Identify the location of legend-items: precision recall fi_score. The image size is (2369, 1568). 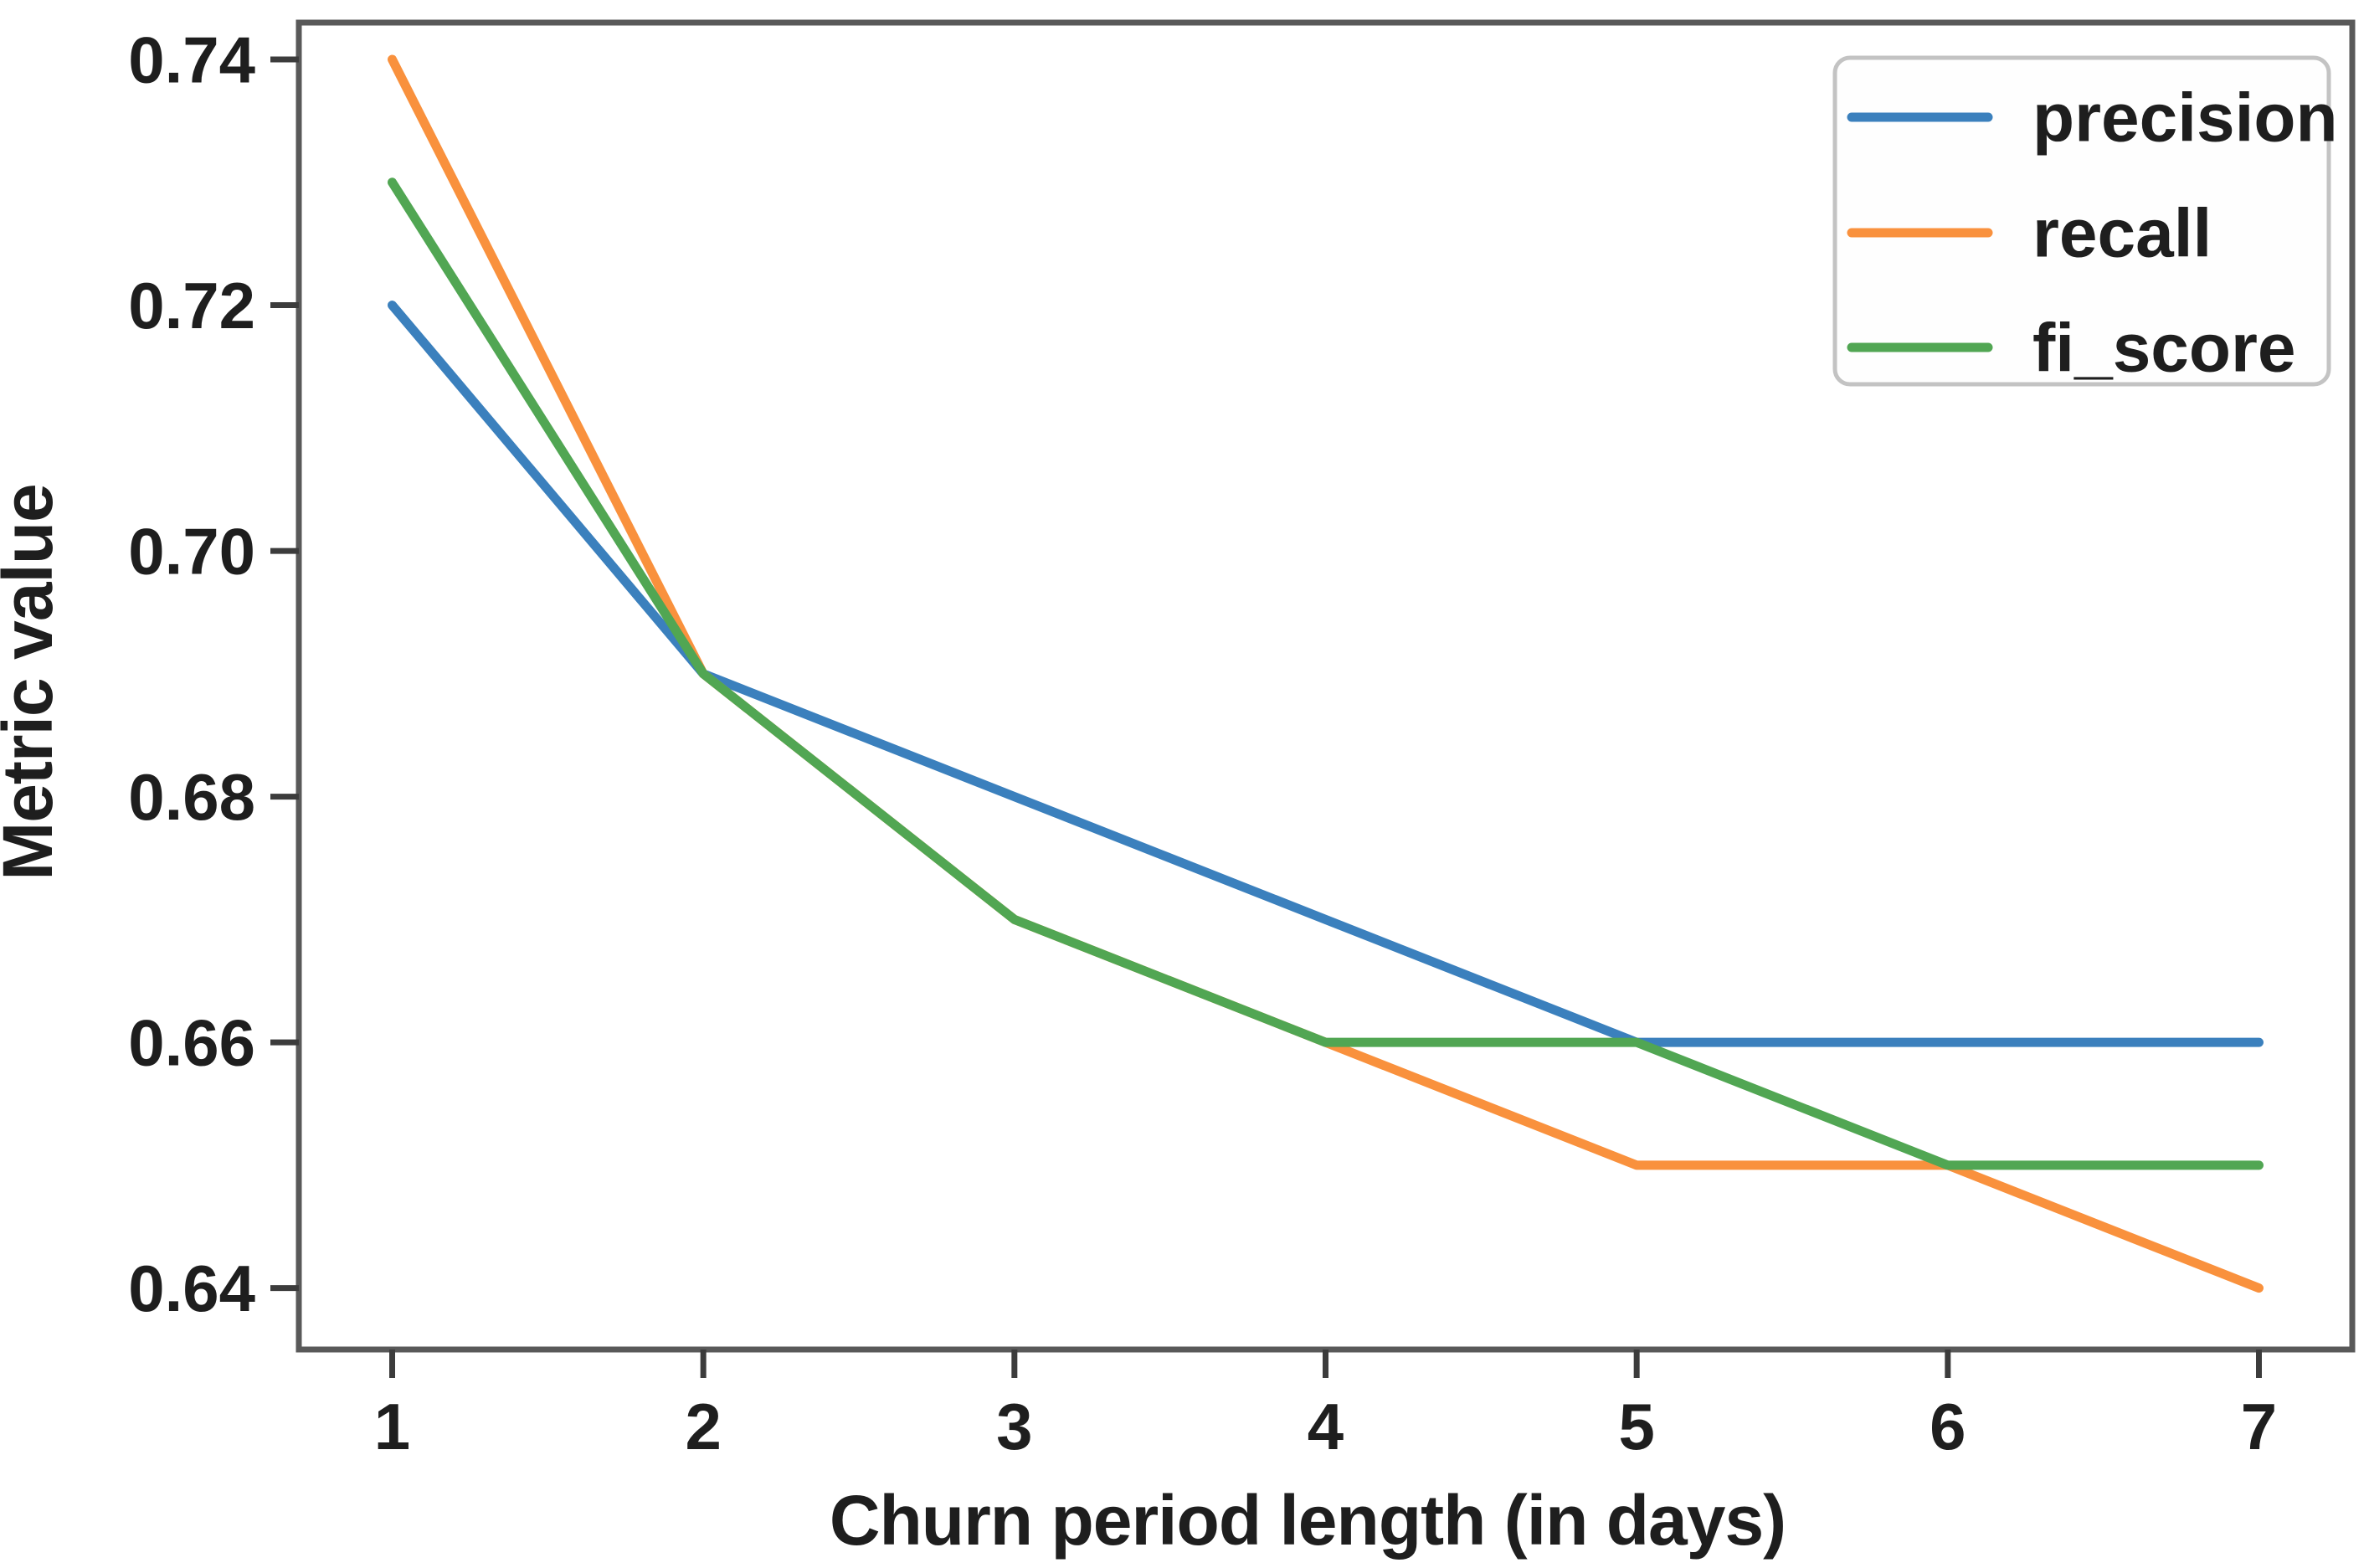
(2092, 233).